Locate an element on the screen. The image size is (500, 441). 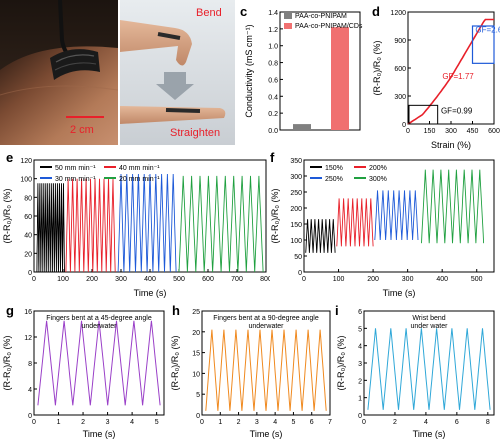
y-tick-label: 0.0 is located at coordinates (273, 131).